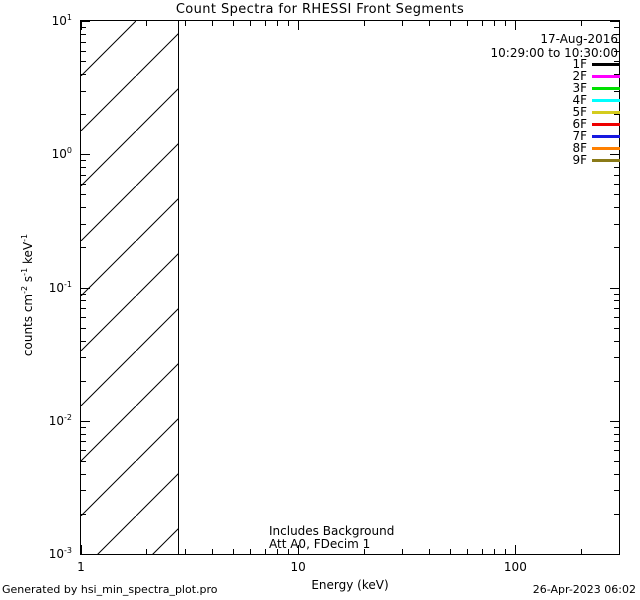 This screenshot has width=640, height=600. I want to click on legend-item-5F: 5F, so click(545, 112).